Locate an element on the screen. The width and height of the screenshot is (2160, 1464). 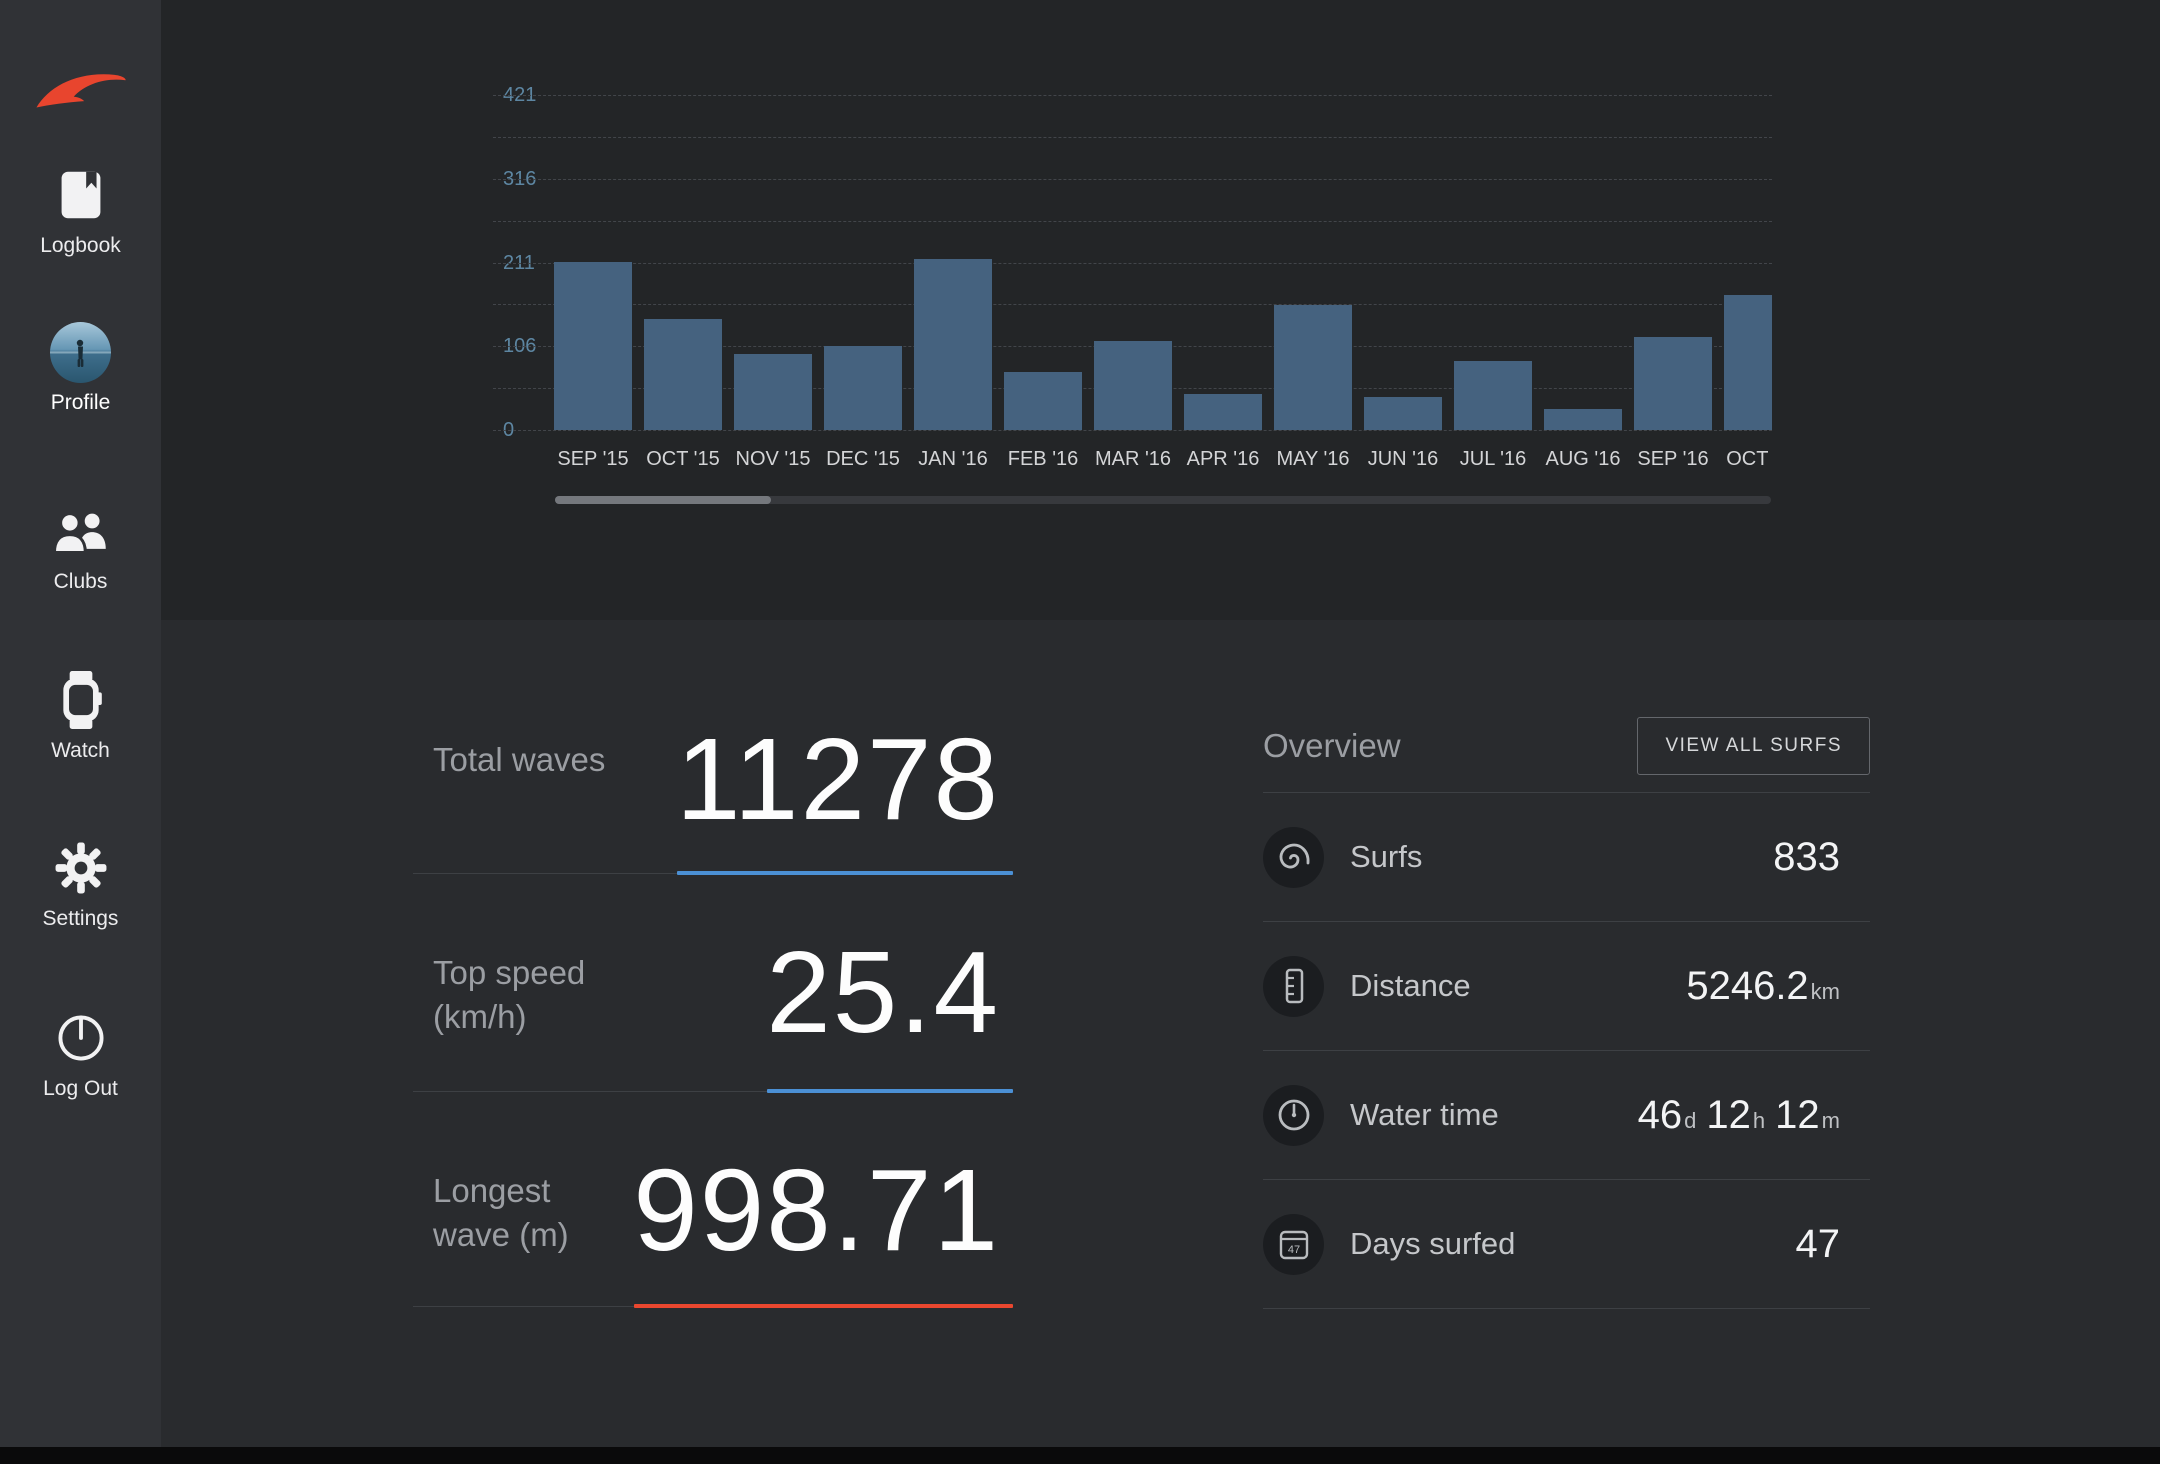
svg-text: 47 is located at coordinates (1293, 1250).